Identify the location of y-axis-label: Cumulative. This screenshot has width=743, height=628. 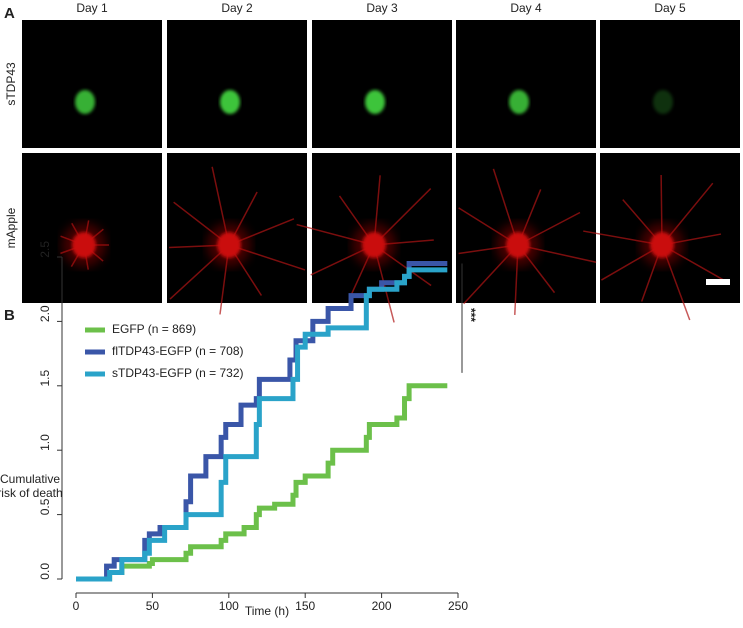
(30, 479).